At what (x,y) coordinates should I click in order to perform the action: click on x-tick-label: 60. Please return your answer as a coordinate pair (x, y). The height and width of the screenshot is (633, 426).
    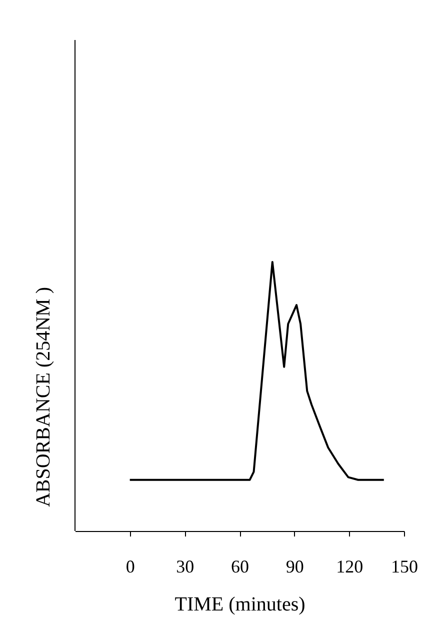
    Looking at the image, I should click on (240, 566).